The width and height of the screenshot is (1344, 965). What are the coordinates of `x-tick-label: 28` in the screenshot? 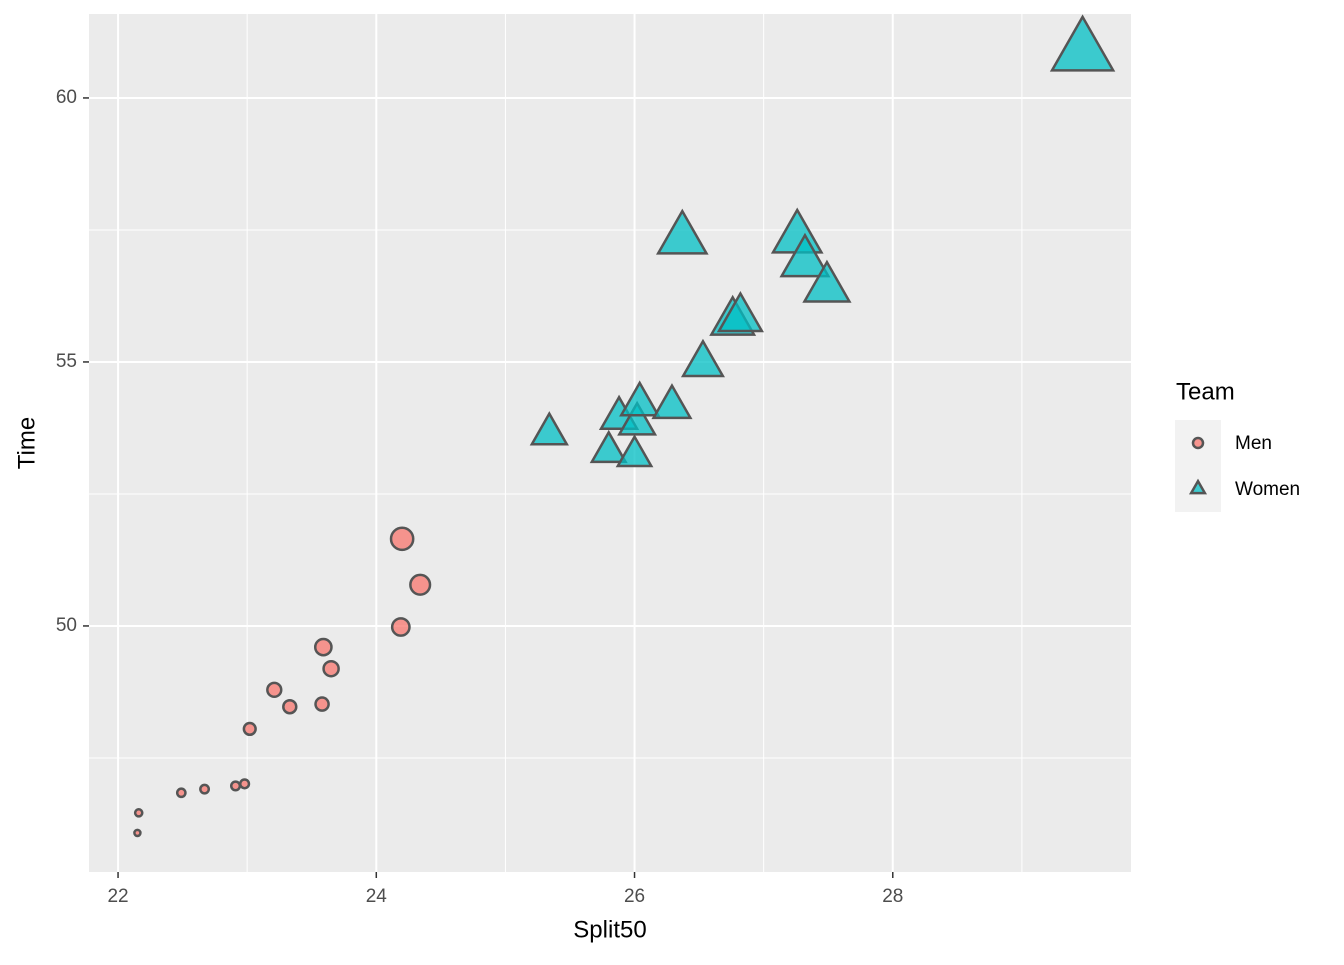 It's located at (892, 896).